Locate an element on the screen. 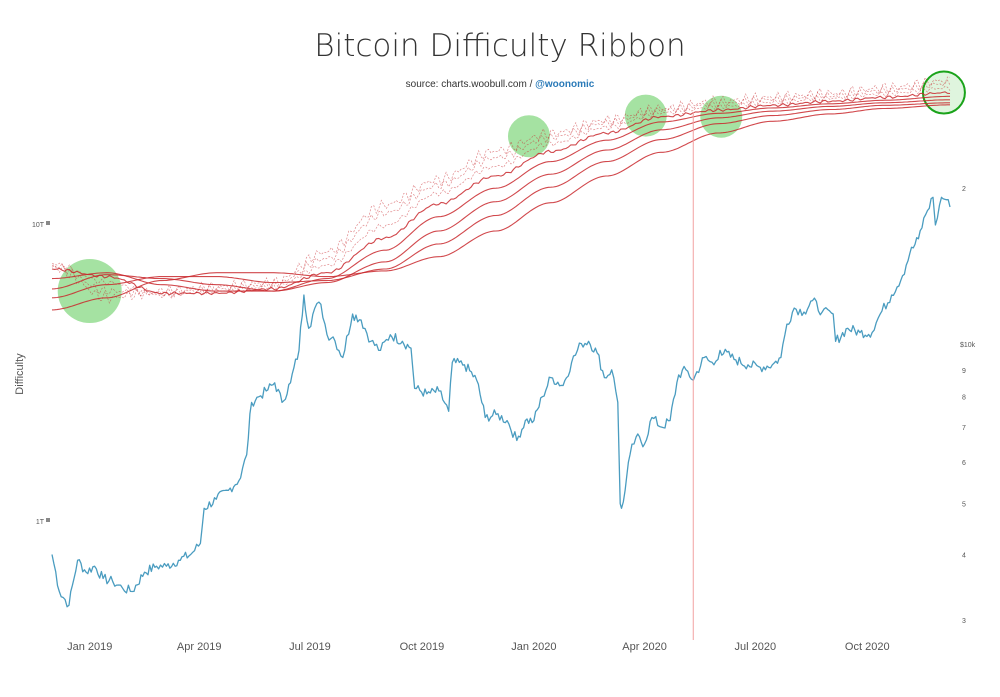 The image size is (1000, 697). chart-title: Bitcoin Difficulty Ribbon is located at coordinates (500, 46).